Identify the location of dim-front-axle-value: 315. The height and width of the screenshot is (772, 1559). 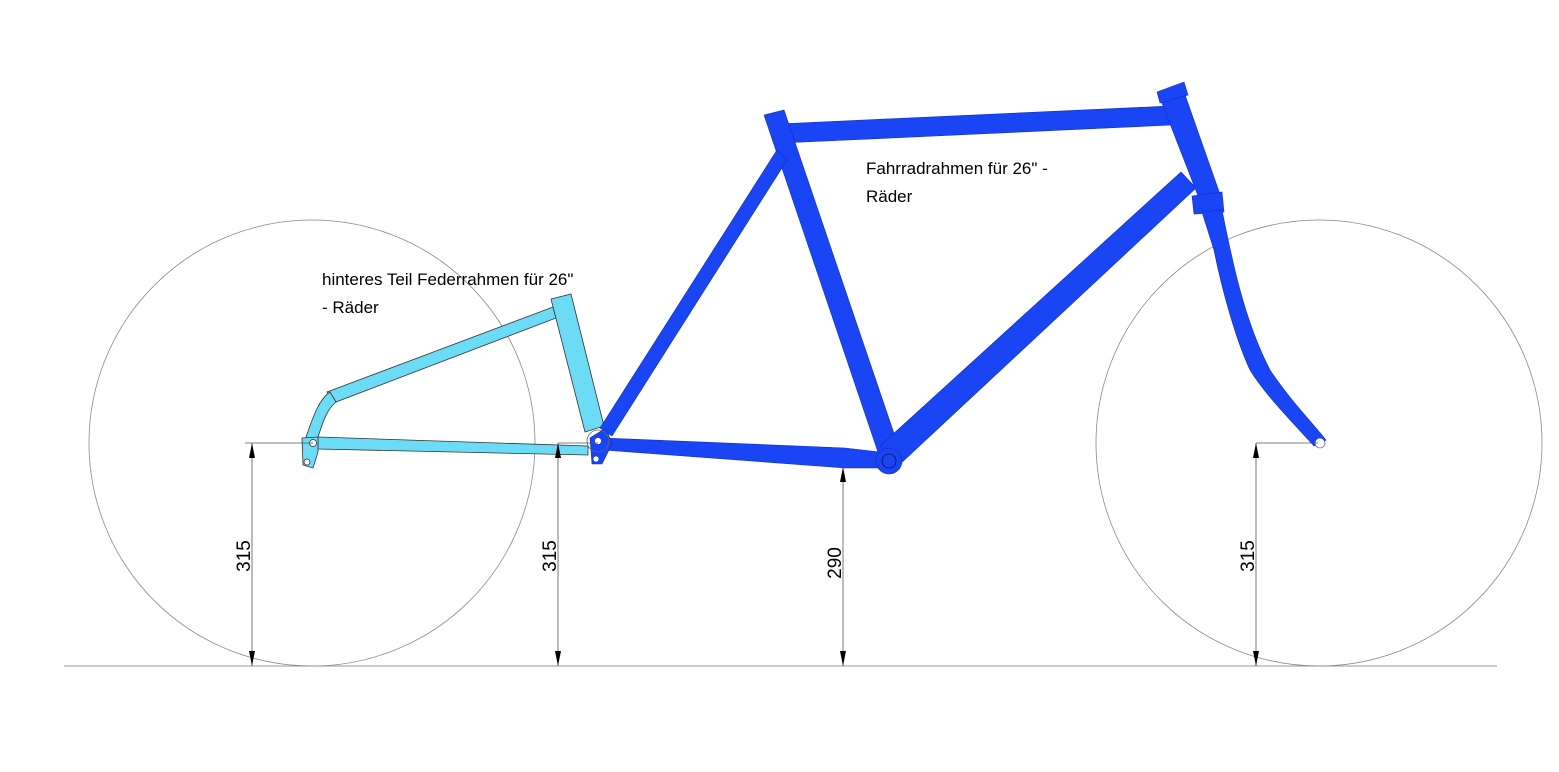
(1248, 556).